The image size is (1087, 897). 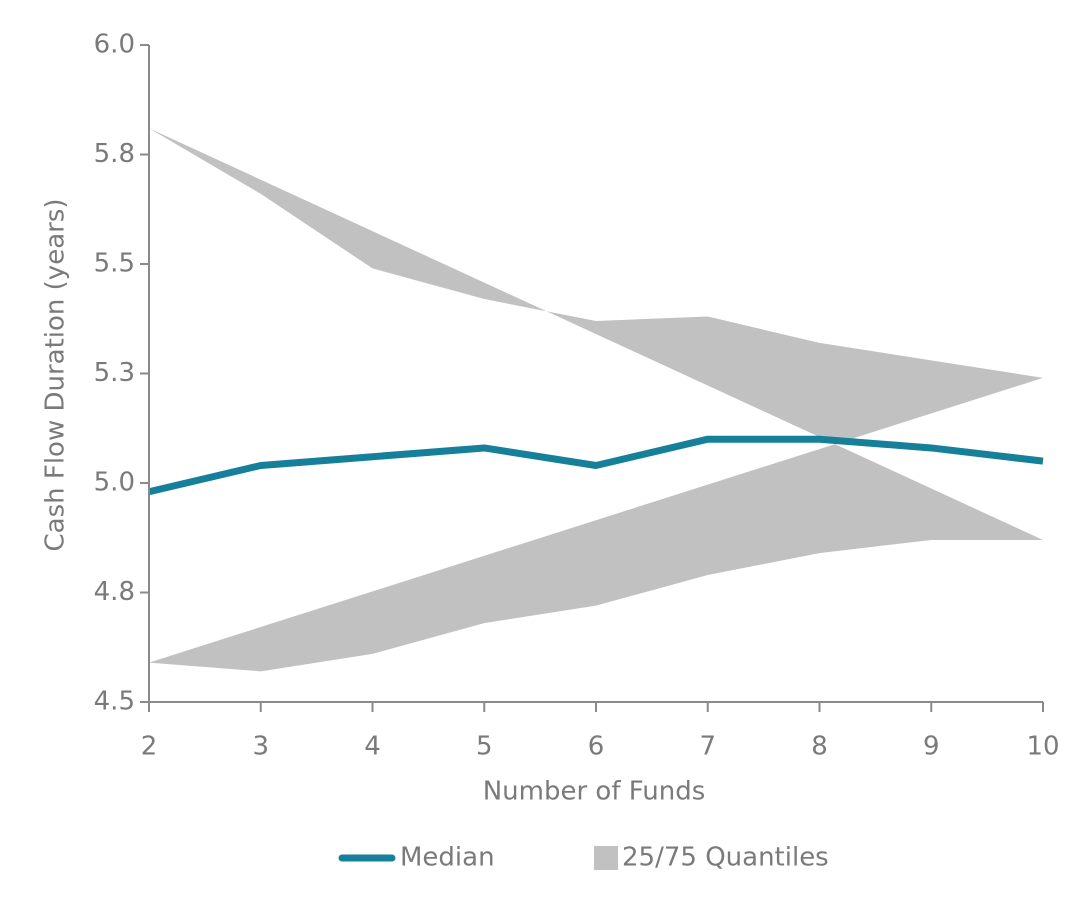 I want to click on x-tick-label: 3, so click(x=260, y=747).